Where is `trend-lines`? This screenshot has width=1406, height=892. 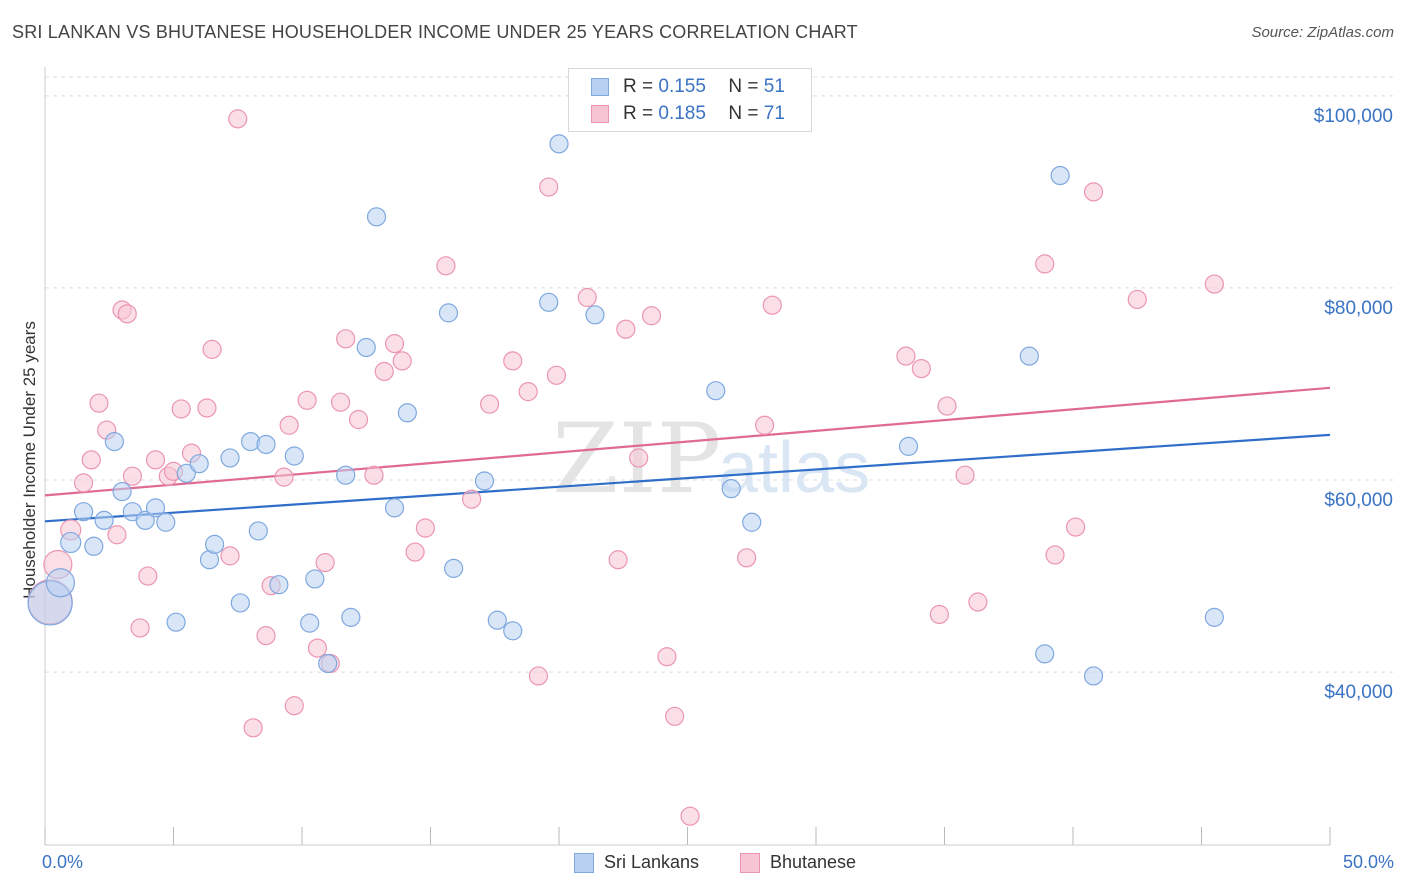
trend-lines is located at coordinates (687, 454).